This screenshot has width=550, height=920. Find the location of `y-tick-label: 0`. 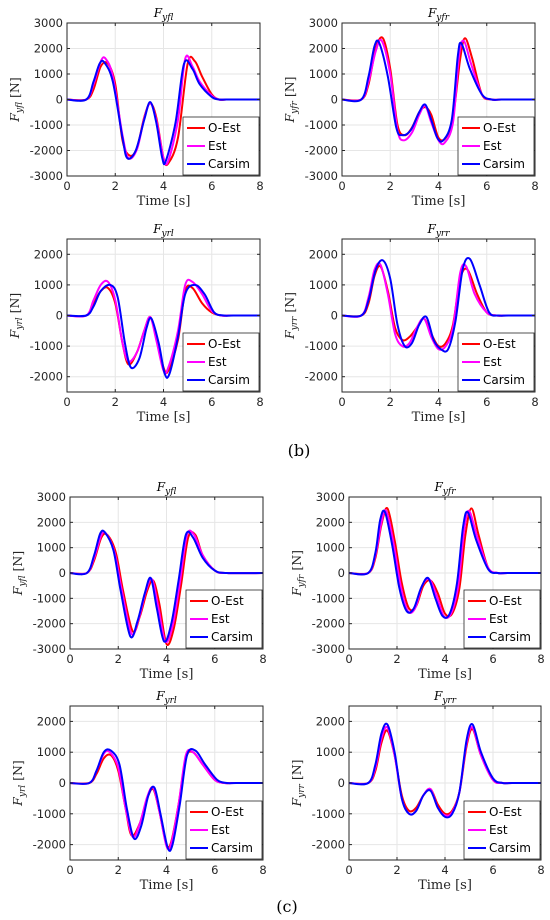

y-tick-label: 0 is located at coordinates (334, 316).